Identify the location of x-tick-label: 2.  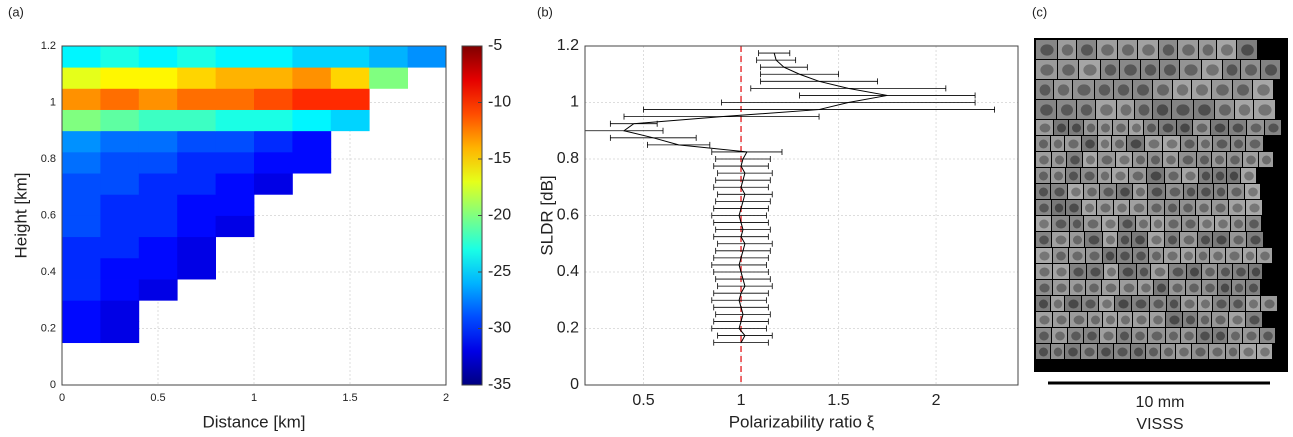
(936, 400).